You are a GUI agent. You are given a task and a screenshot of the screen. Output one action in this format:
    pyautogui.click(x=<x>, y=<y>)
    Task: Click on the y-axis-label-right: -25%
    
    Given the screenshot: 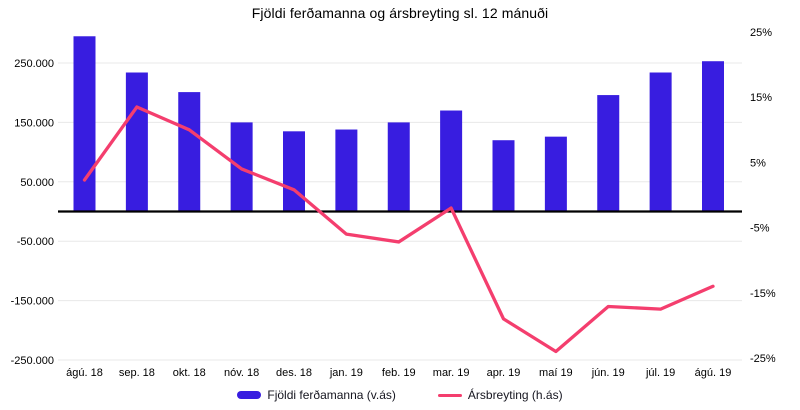 What is the action you would take?
    pyautogui.click(x=763, y=359)
    